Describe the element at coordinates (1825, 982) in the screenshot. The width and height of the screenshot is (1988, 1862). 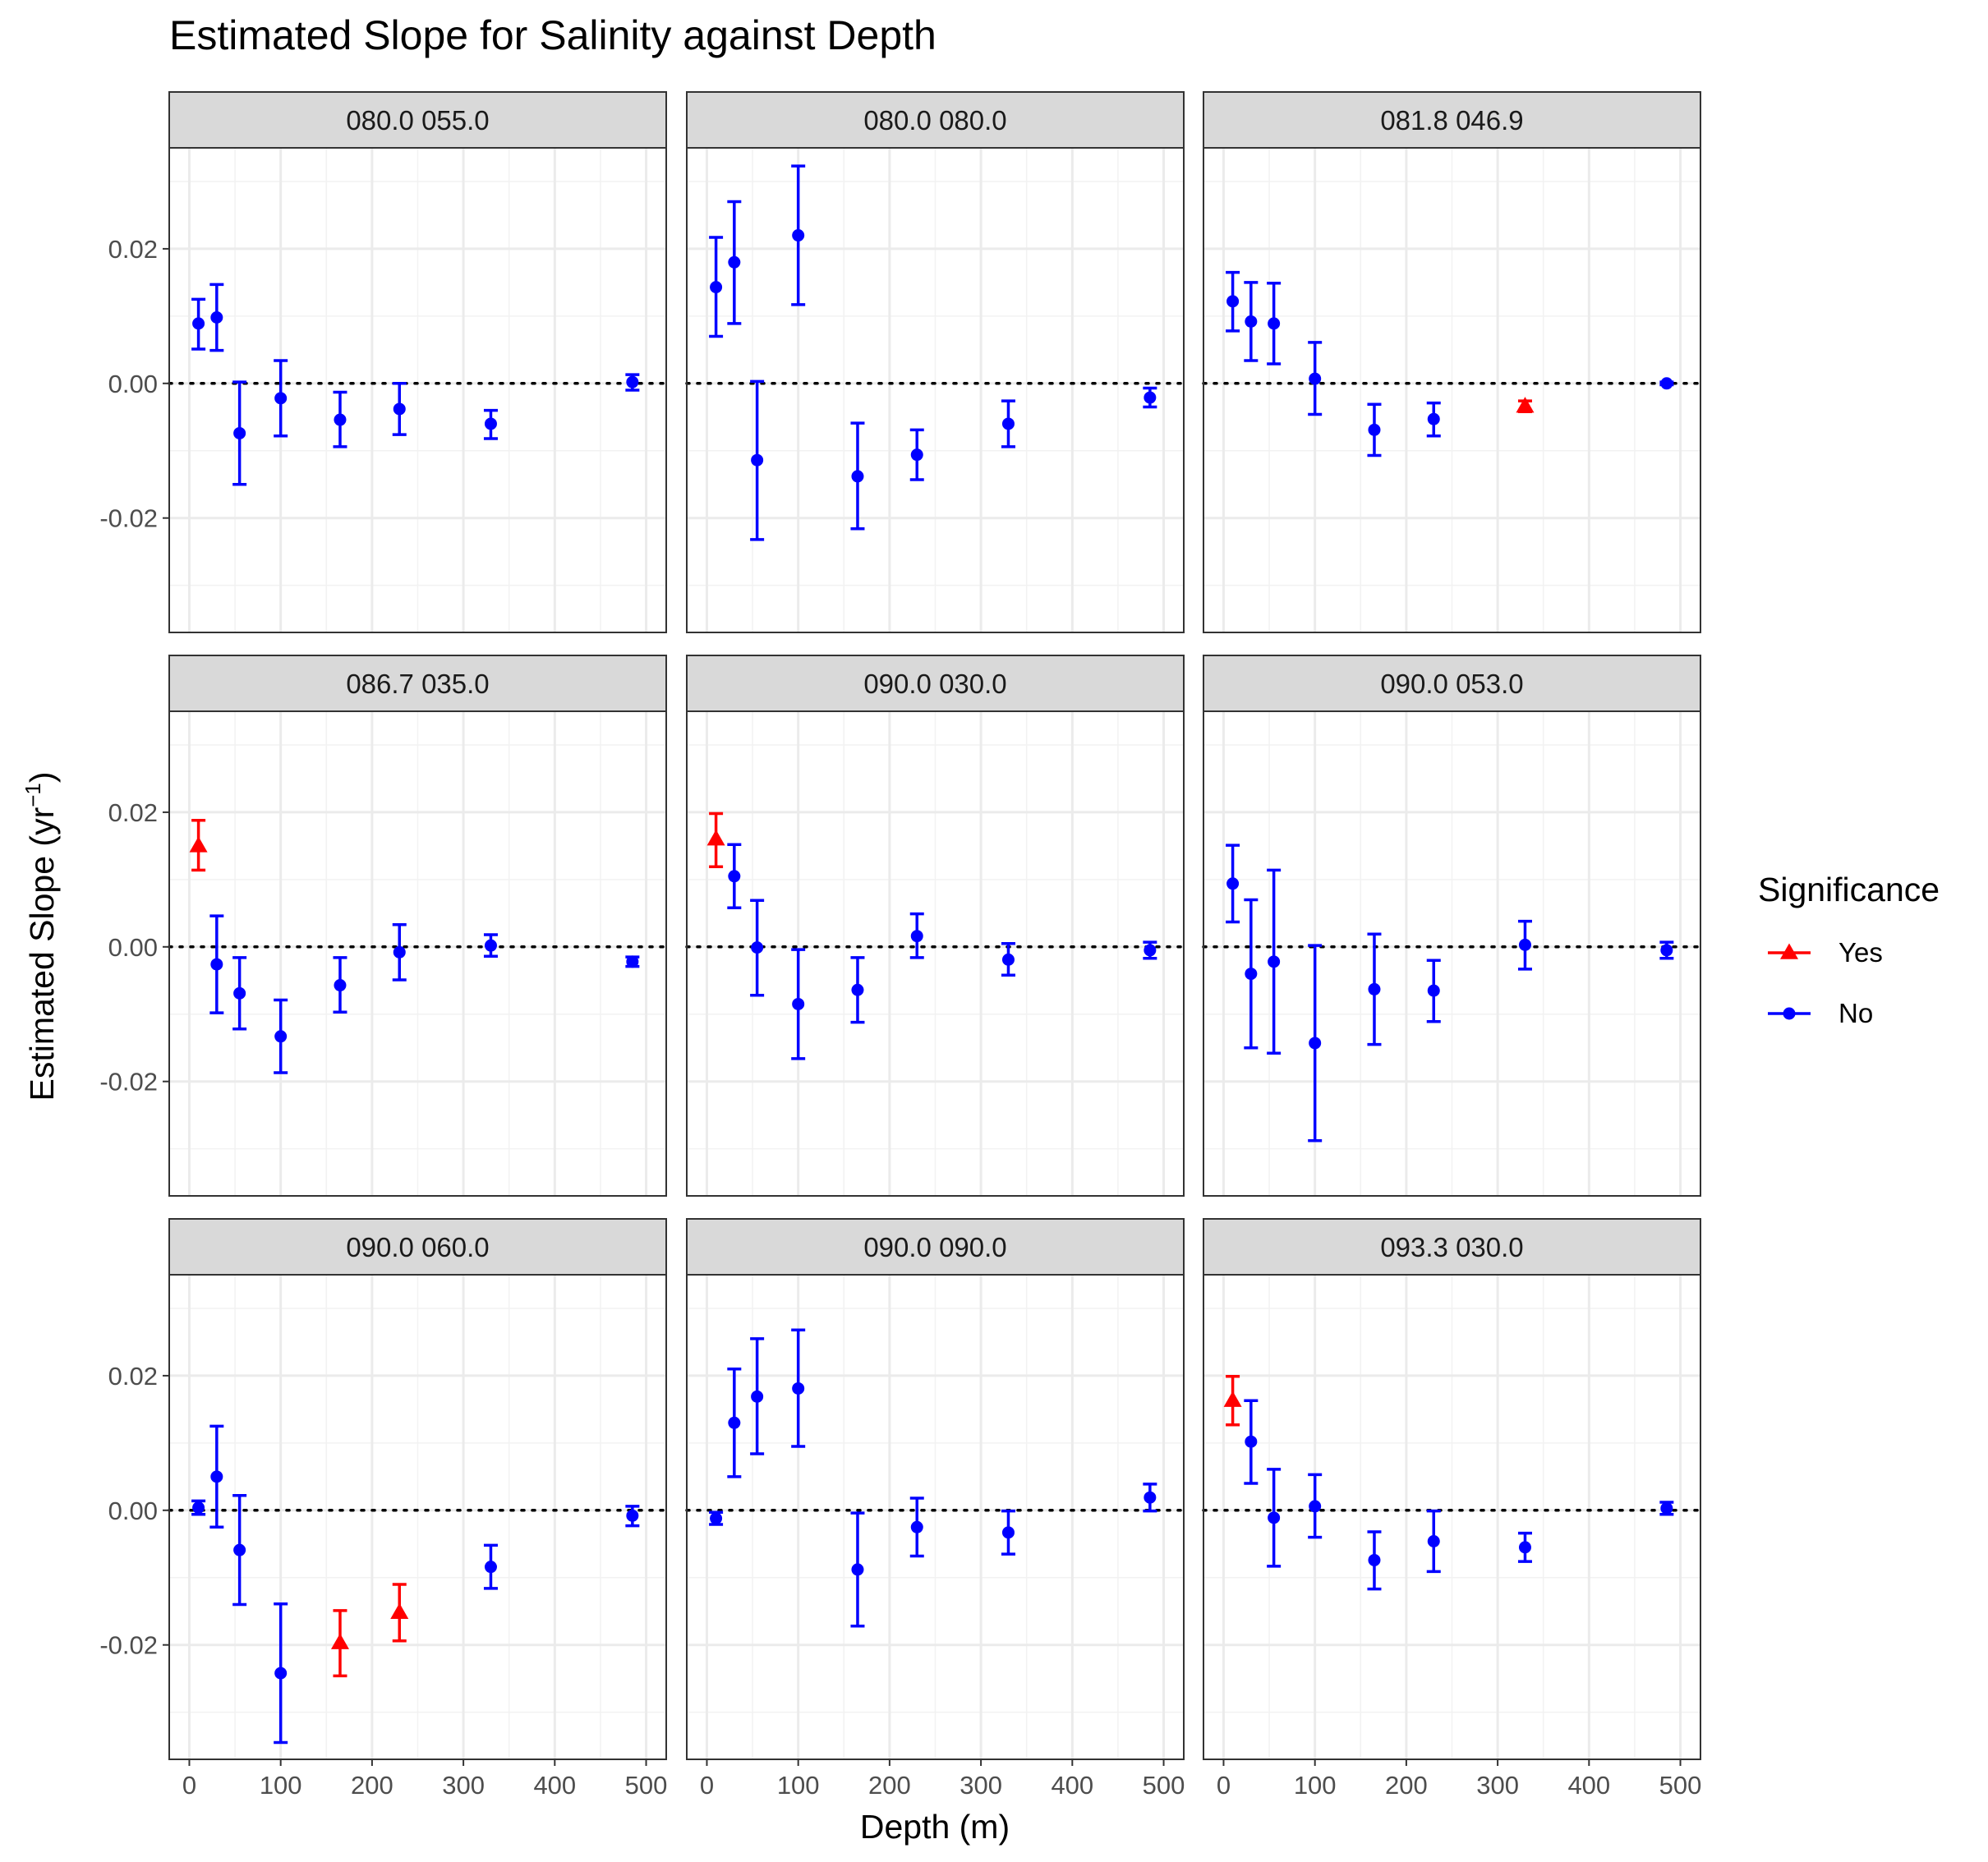
I see `legend-items: Yes No` at that location.